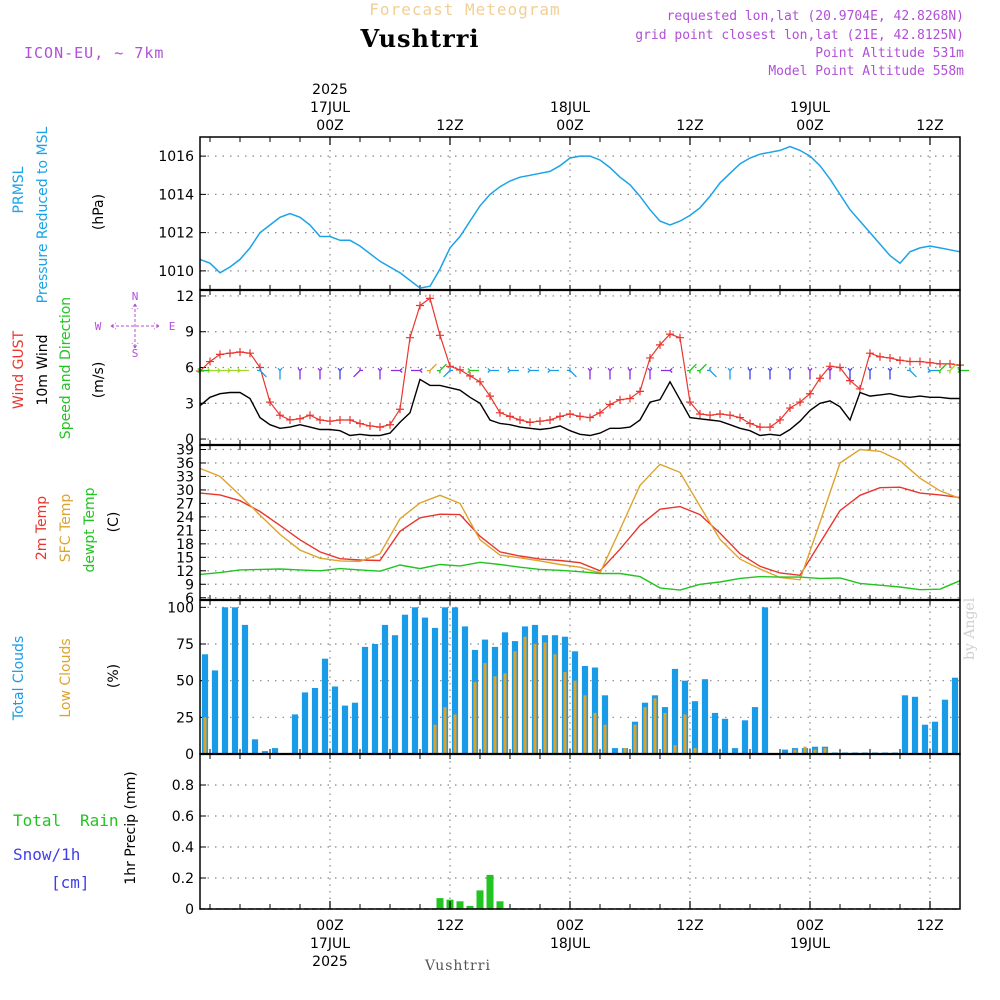  Describe the element at coordinates (183, 817) in the screenshot. I see `y-tick-label: 0.6` at that location.